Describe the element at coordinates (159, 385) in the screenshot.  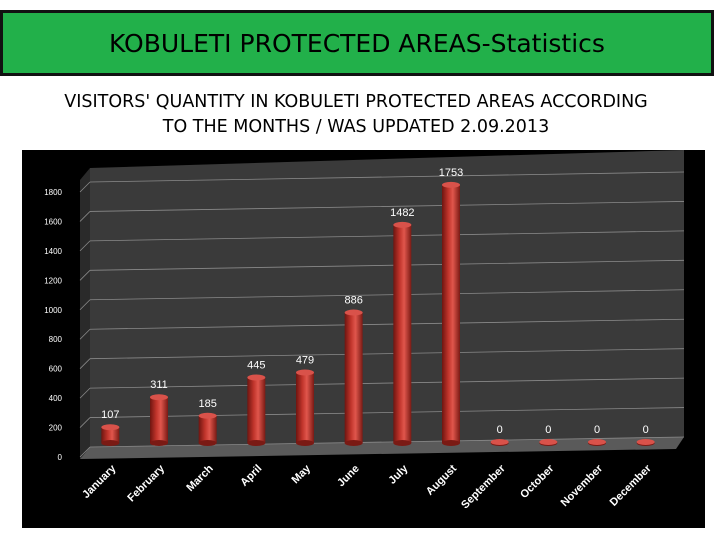
I see `data-label: 311` at that location.